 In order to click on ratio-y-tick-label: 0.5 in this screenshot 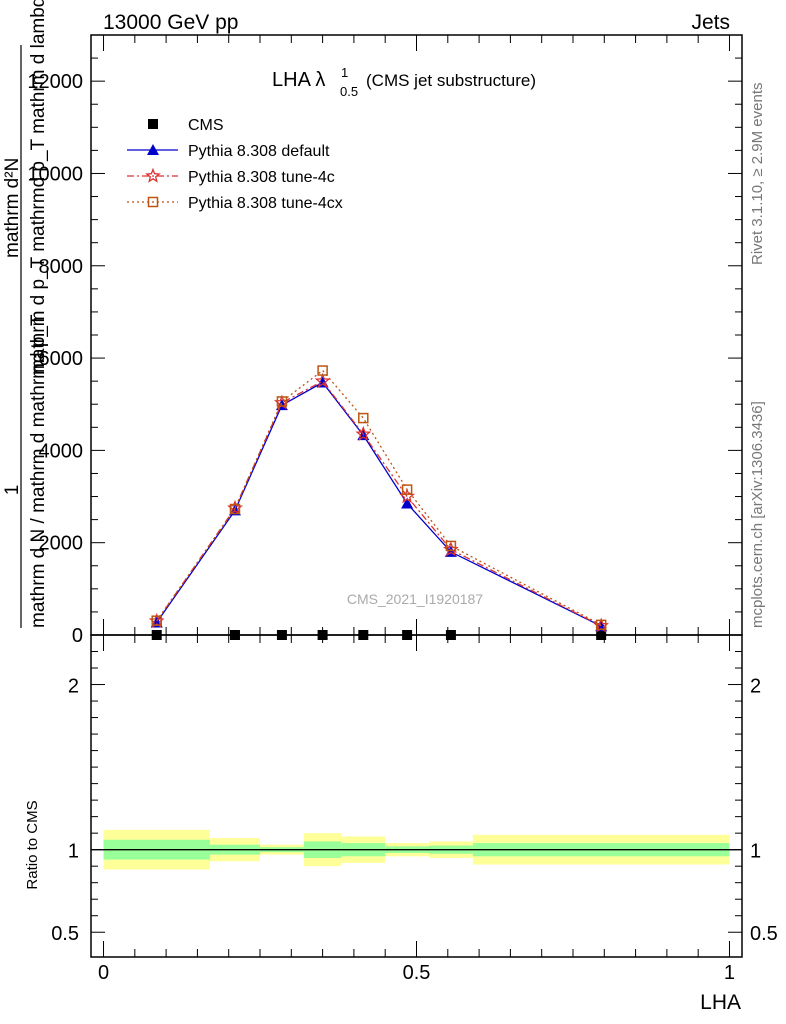, I will do `click(65, 934)`.